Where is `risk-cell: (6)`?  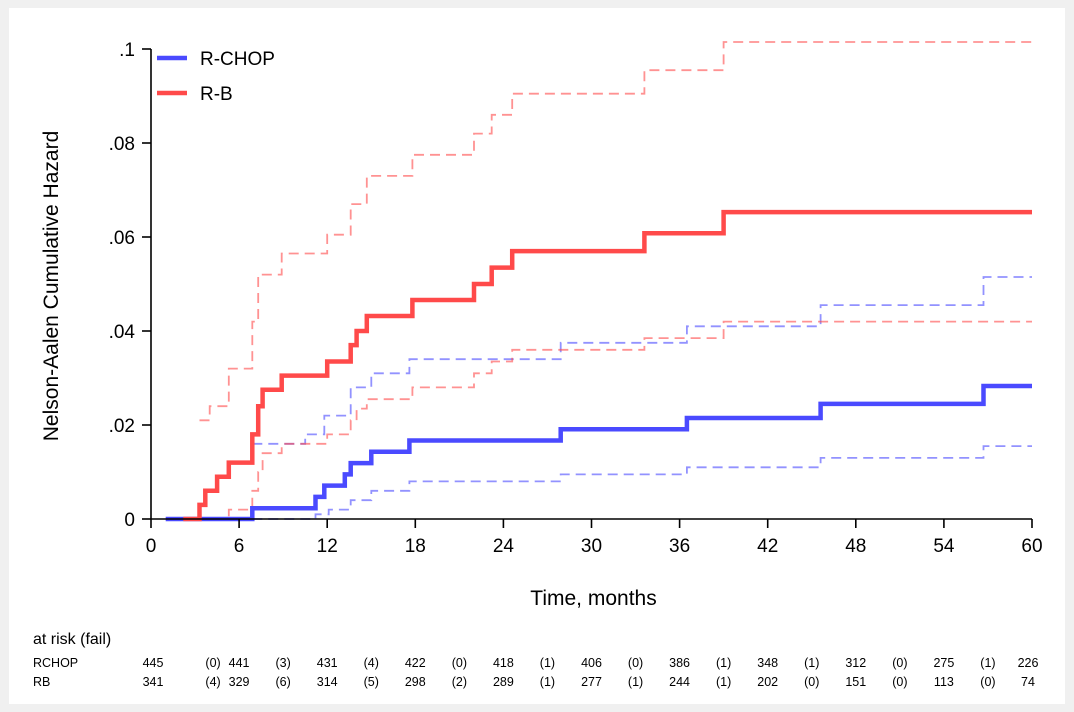 risk-cell: (6) is located at coordinates (283, 682).